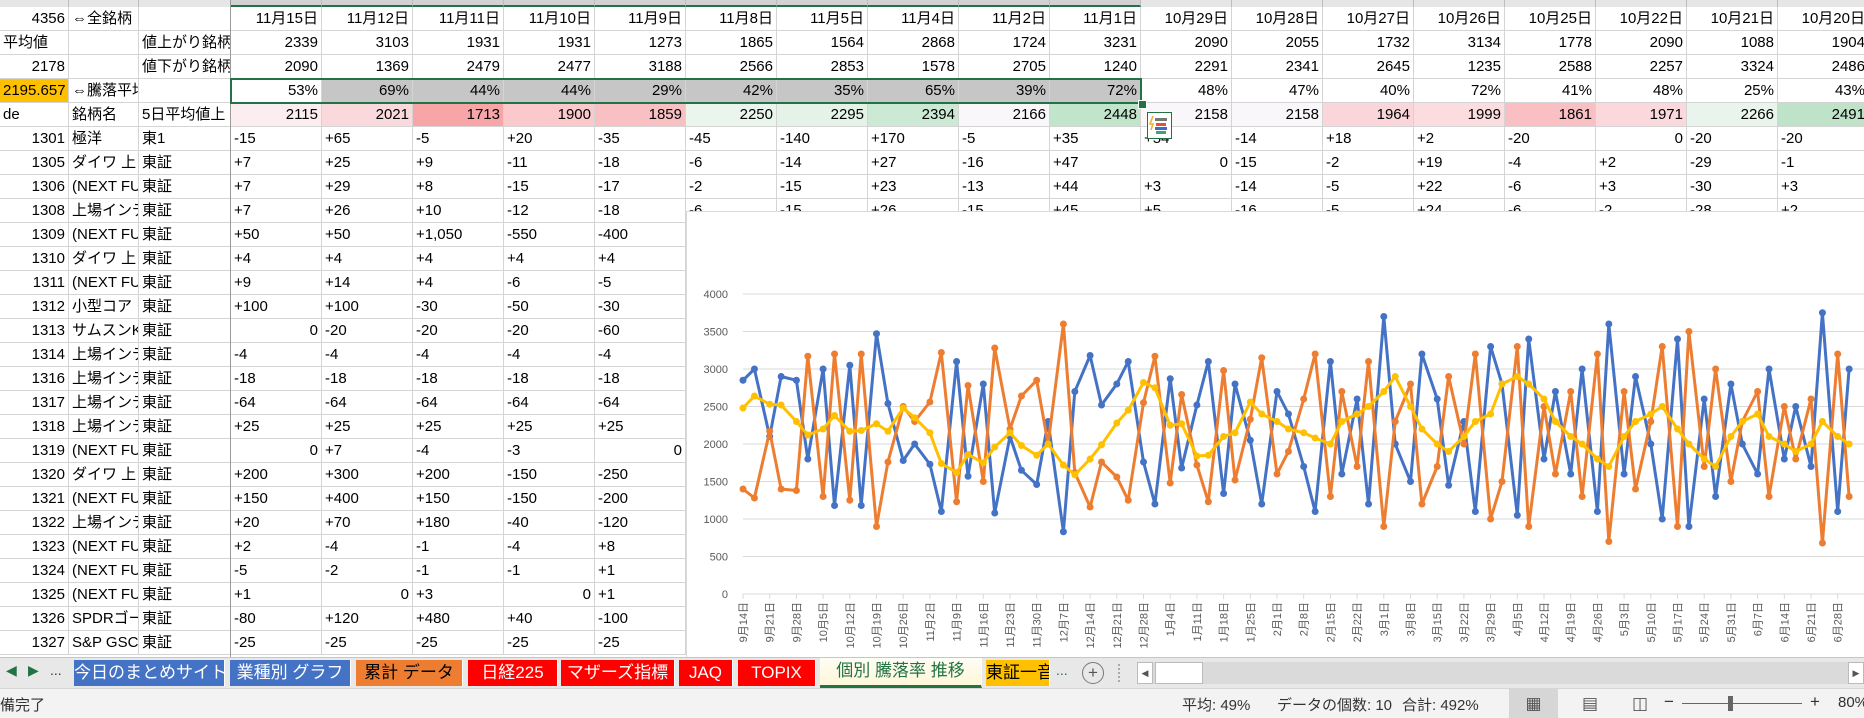 The image size is (1864, 718). Describe the element at coordinates (822, 187) in the screenshot. I see `price-change-cell: -15` at that location.